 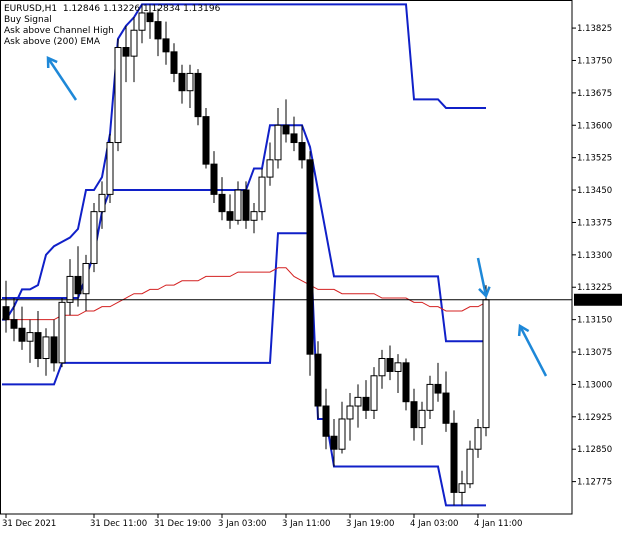 What do you see at coordinates (594, 301) in the screenshot?
I see `current-price-label: 1.13196` at bounding box center [594, 301].